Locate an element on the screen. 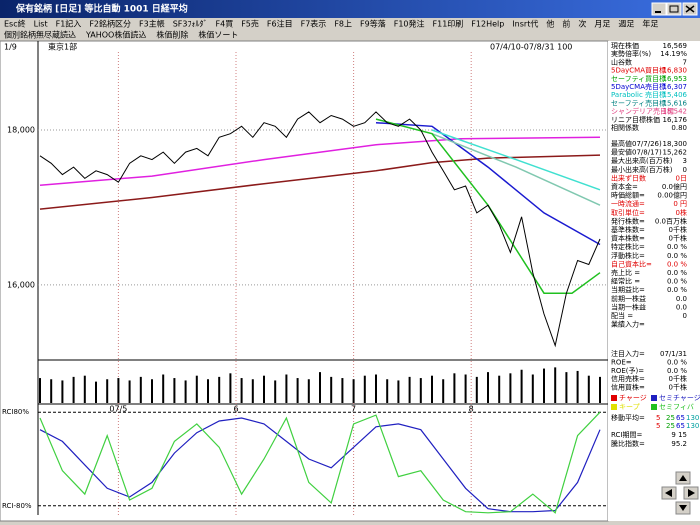  window-buttons is located at coordinates (674, 9).